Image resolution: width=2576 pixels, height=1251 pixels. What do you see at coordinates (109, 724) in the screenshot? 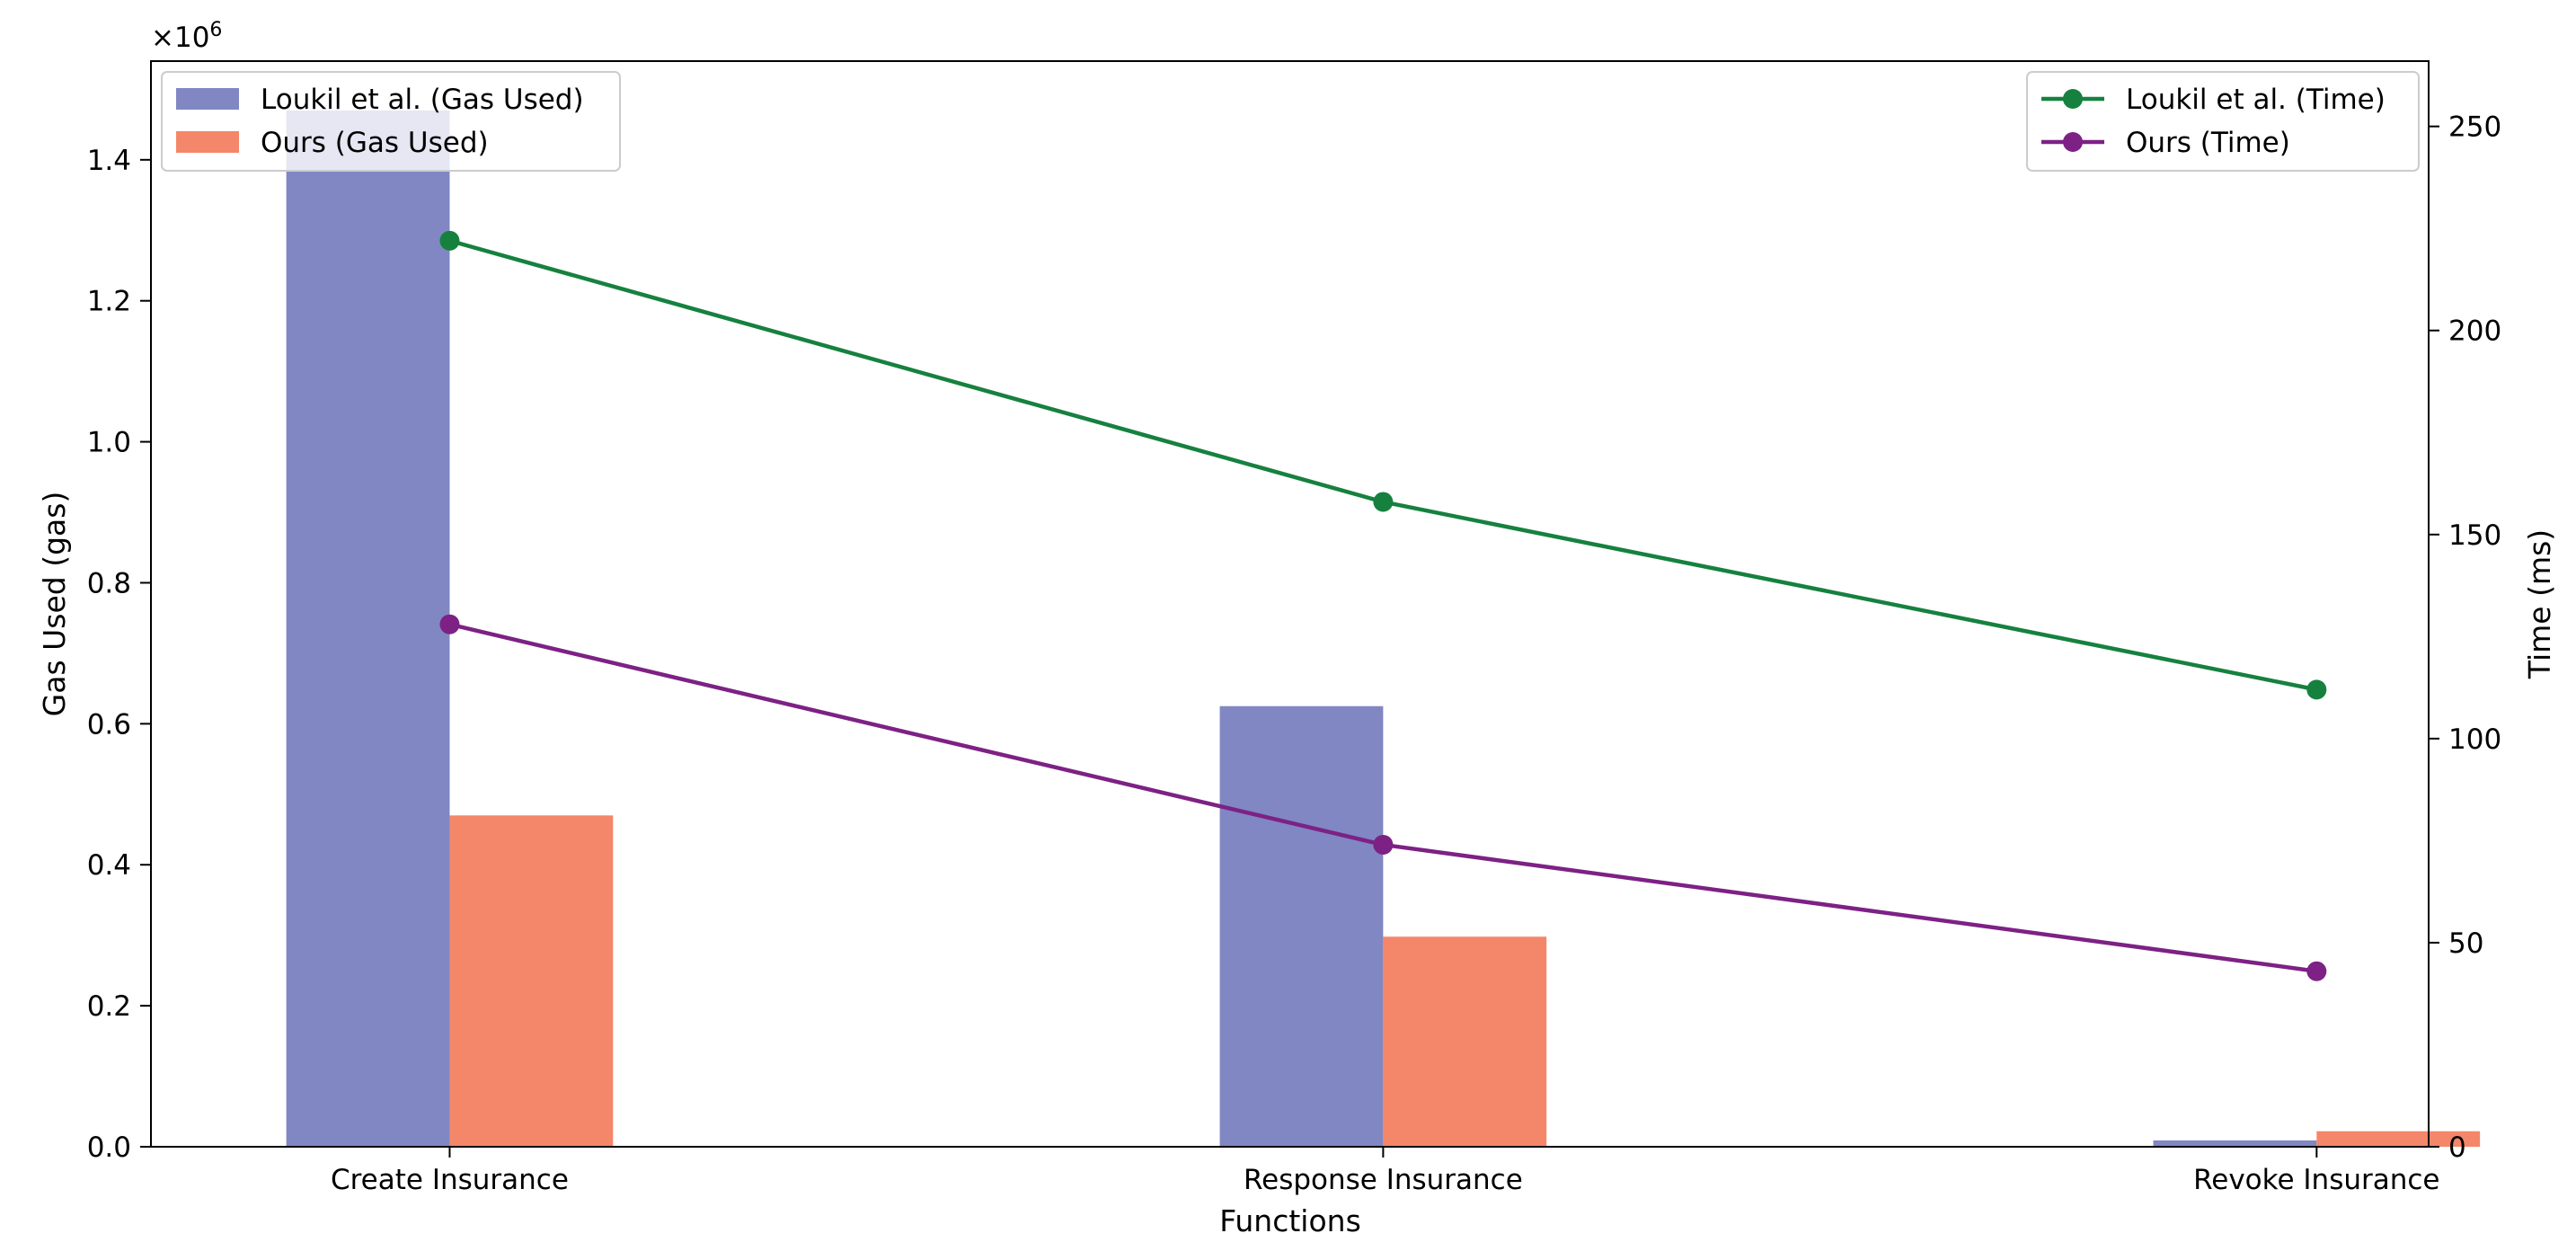
I see `y-left-tick-label: 0.6` at bounding box center [109, 724].